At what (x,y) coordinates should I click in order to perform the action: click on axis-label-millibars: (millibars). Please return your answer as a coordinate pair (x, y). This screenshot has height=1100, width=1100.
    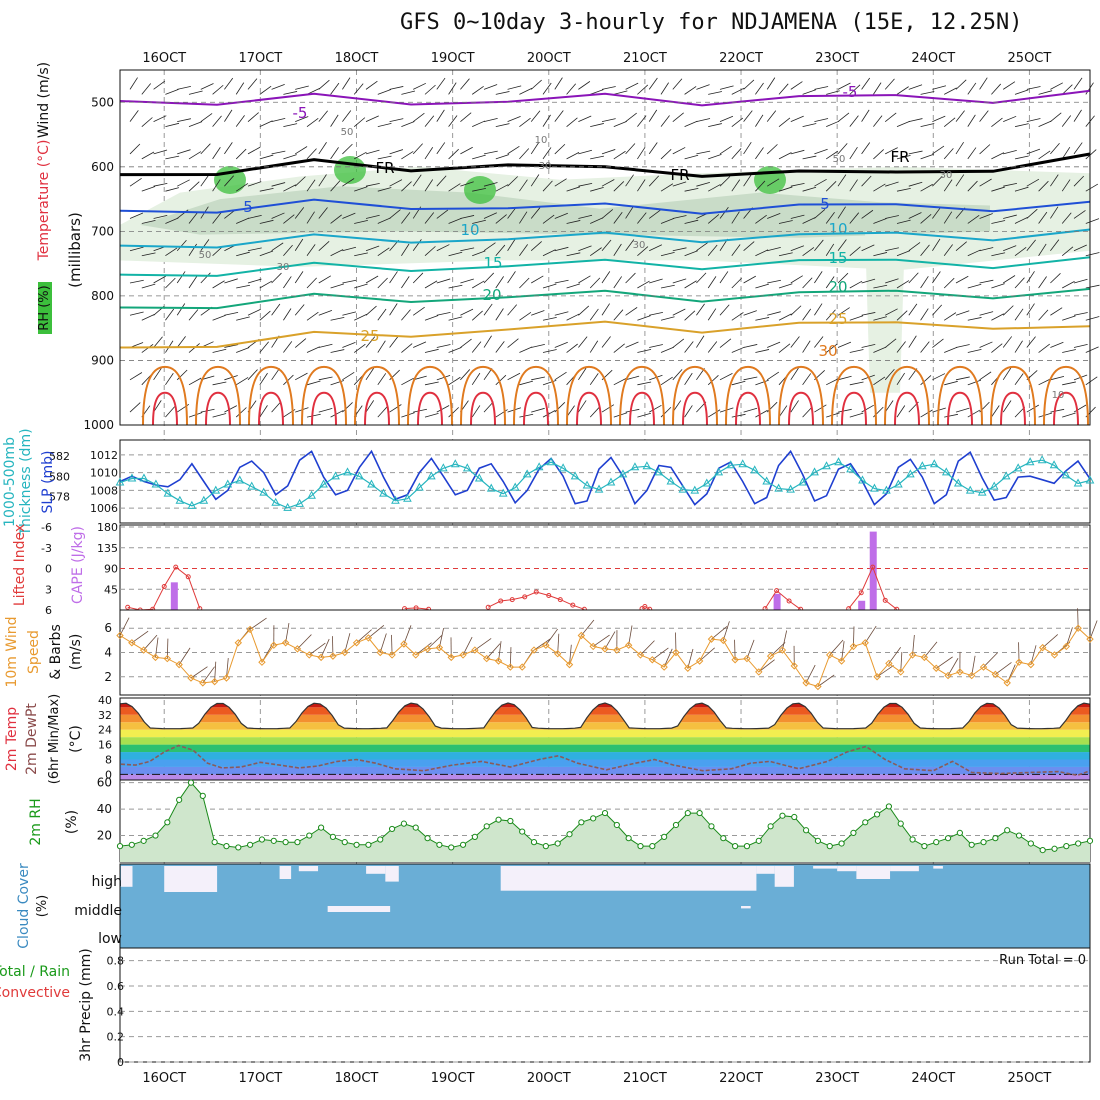
    Looking at the image, I should click on (75, 250).